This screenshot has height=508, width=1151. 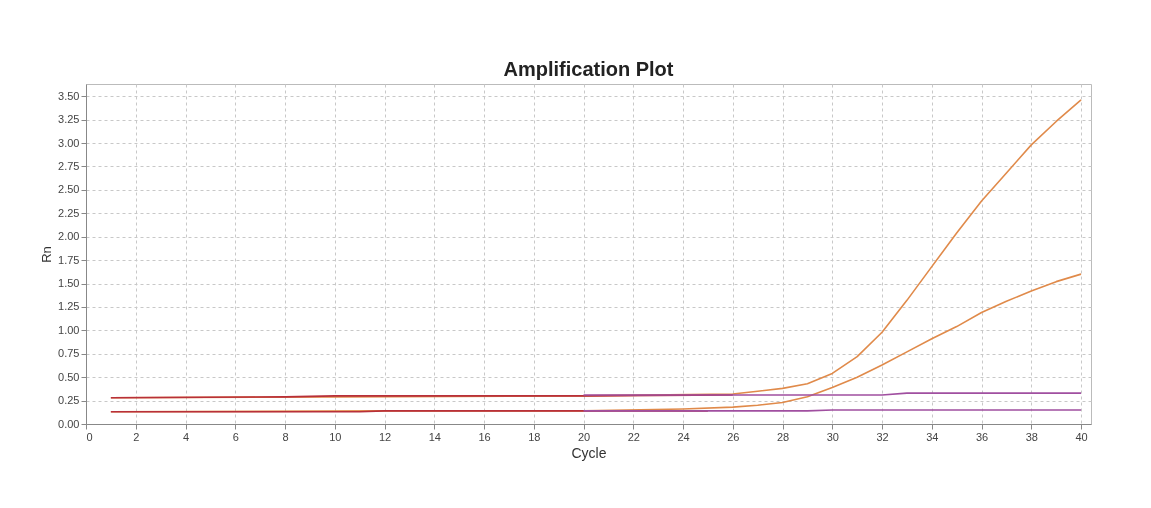 I want to click on chart-title: Amplification Plot, so click(x=588, y=69).